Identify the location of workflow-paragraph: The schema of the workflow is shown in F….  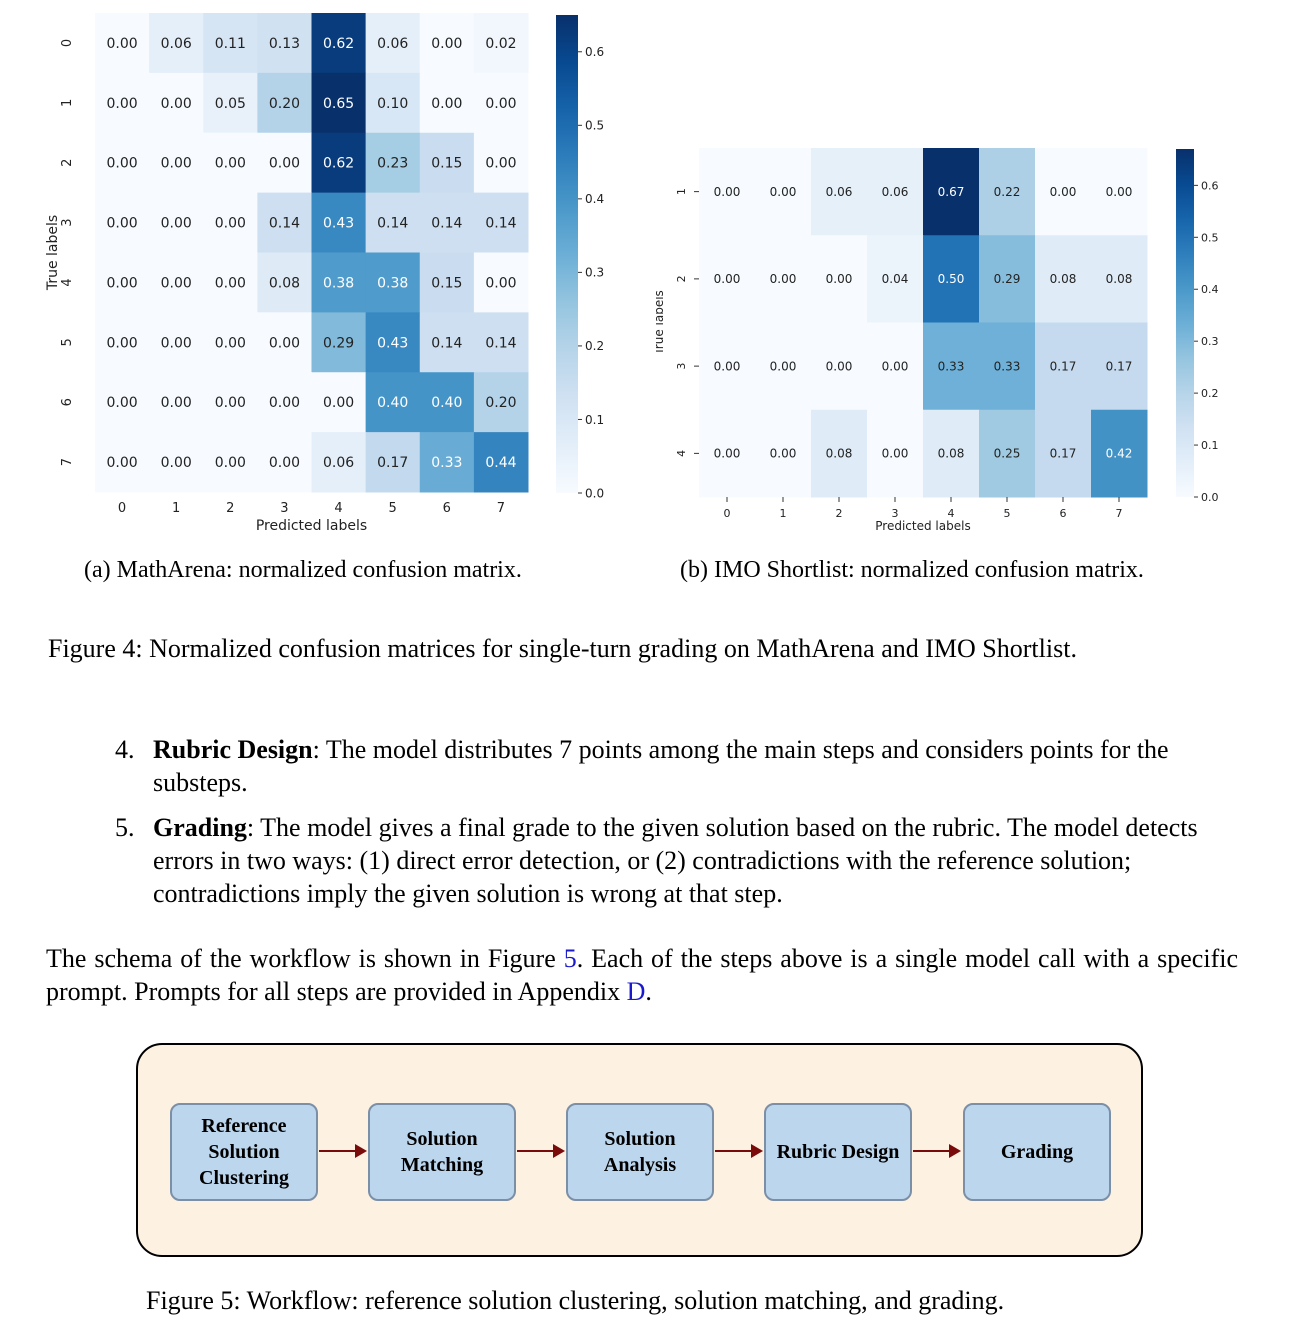
(642, 975).